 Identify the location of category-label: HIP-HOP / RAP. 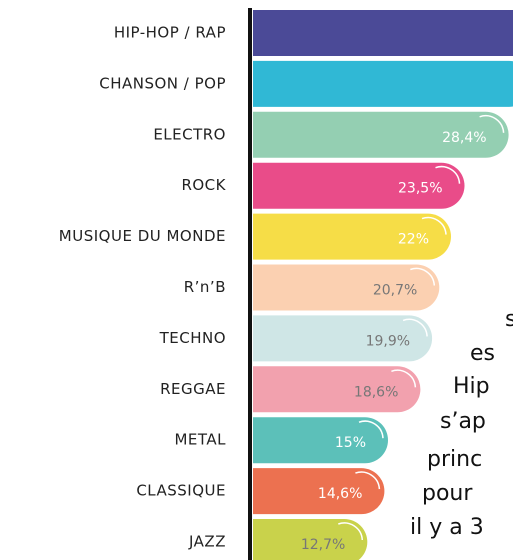
(170, 33).